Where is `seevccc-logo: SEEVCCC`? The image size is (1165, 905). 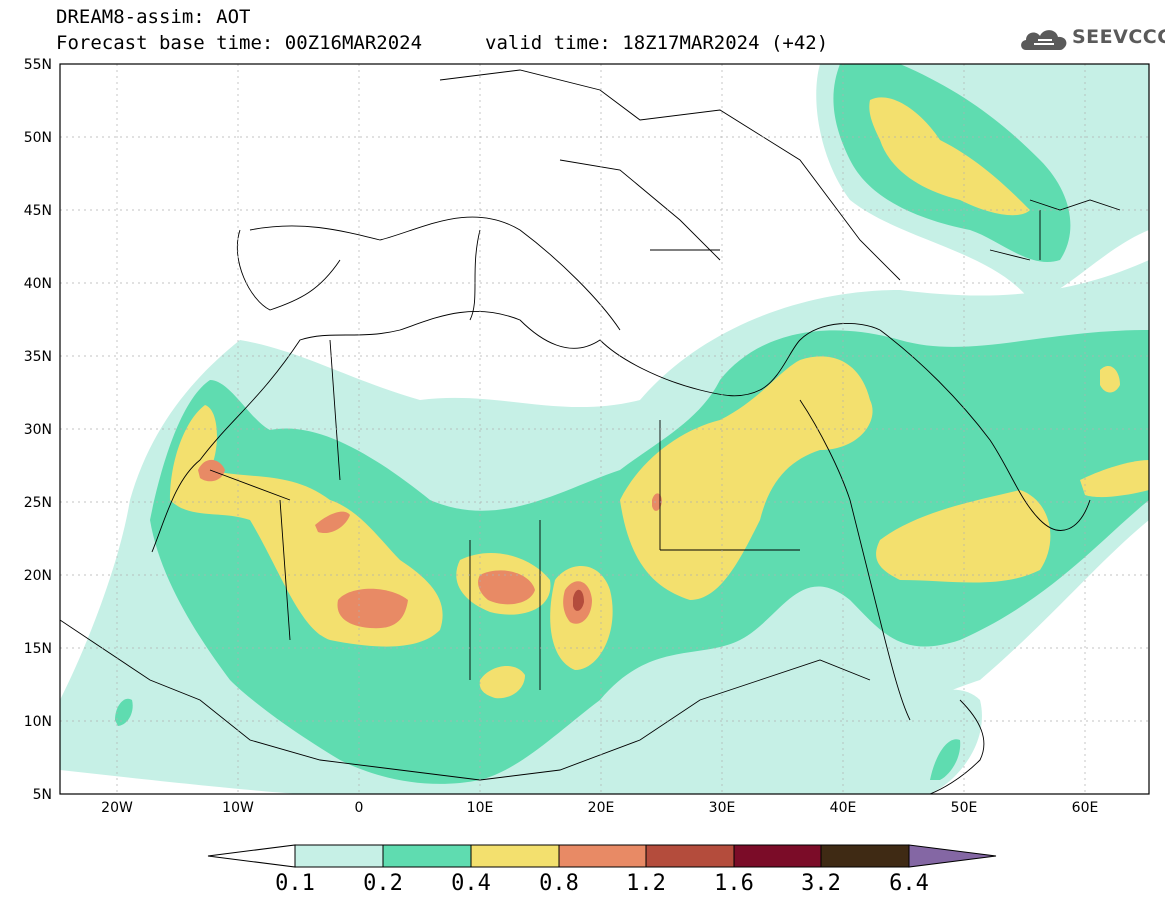 seevccc-logo: SEEVCCC is located at coordinates (1091, 39).